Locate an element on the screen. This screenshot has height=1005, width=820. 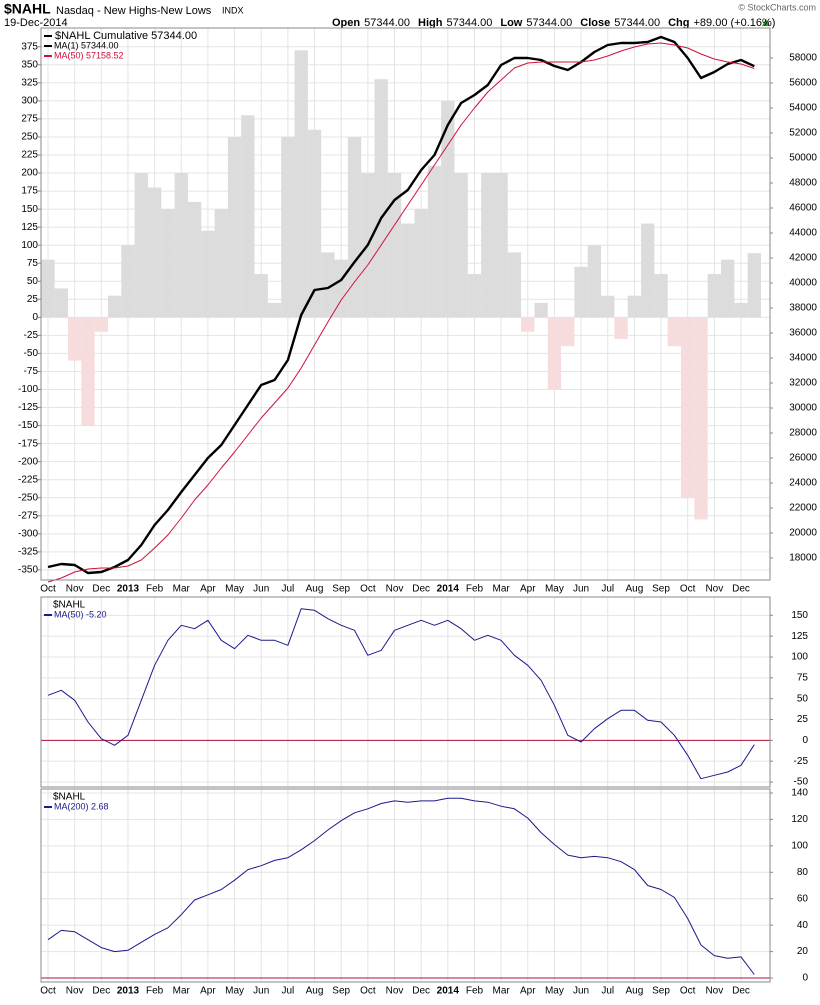
credit: © StockCharts.com is located at coordinates (777, 7).